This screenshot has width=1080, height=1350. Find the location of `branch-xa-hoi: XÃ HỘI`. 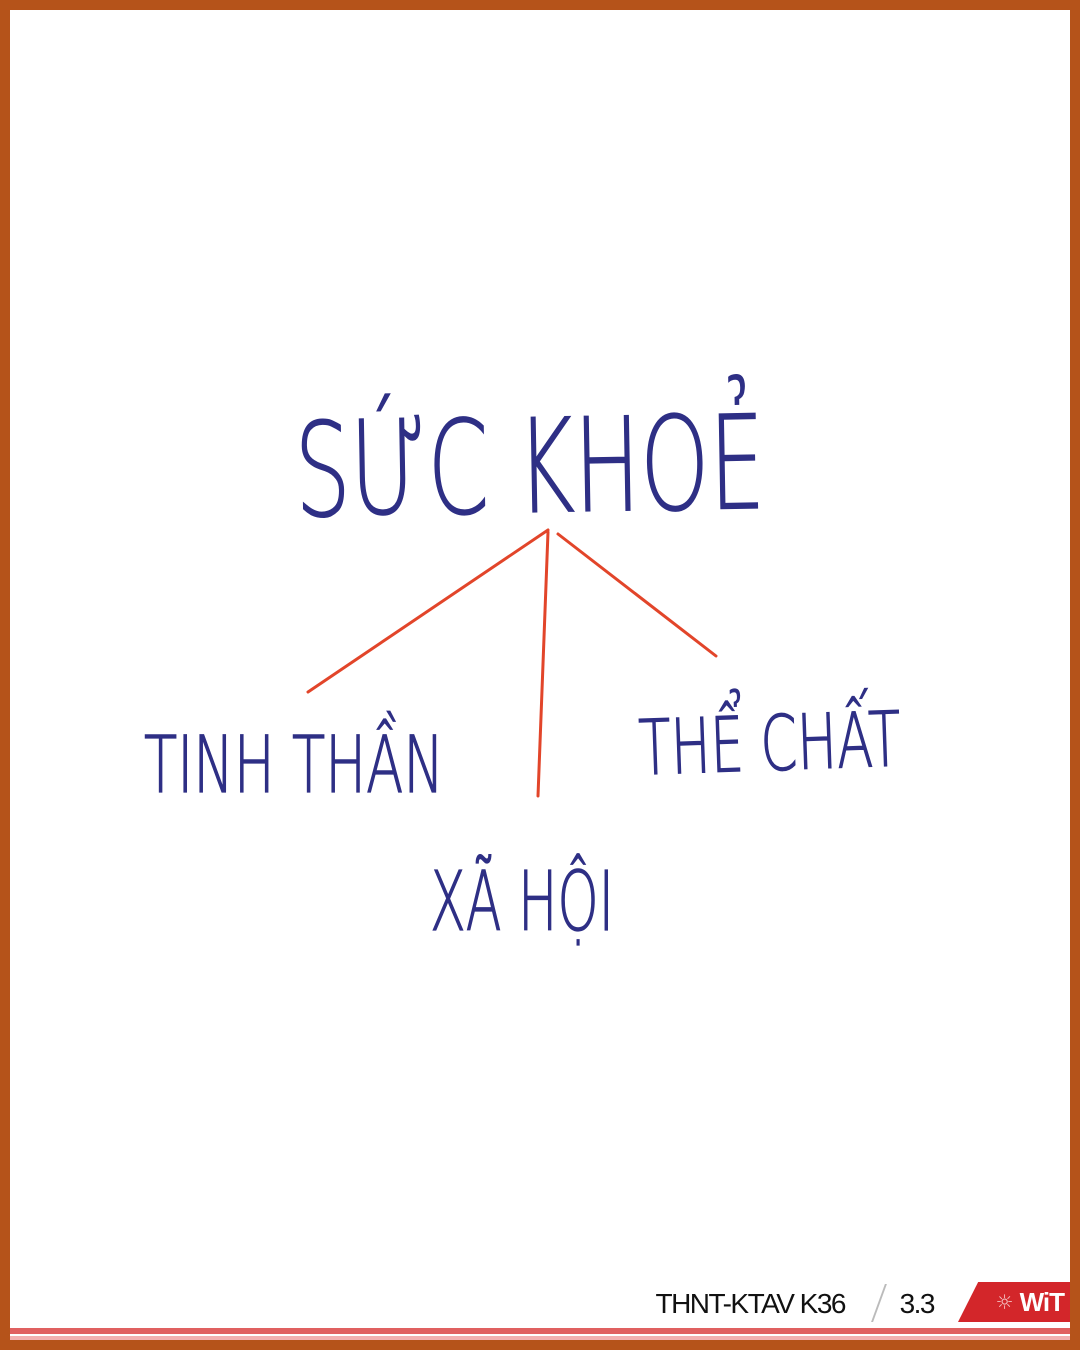

branch-xa-hoi: XÃ HỘI is located at coordinates (522, 901).